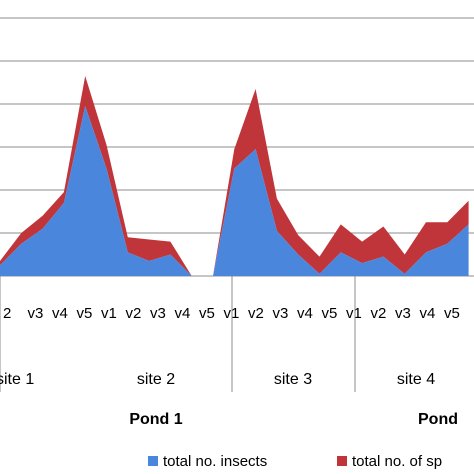 This screenshot has width=474, height=474. Describe the element at coordinates (156, 379) in the screenshot. I see `site-label: site 2` at that location.